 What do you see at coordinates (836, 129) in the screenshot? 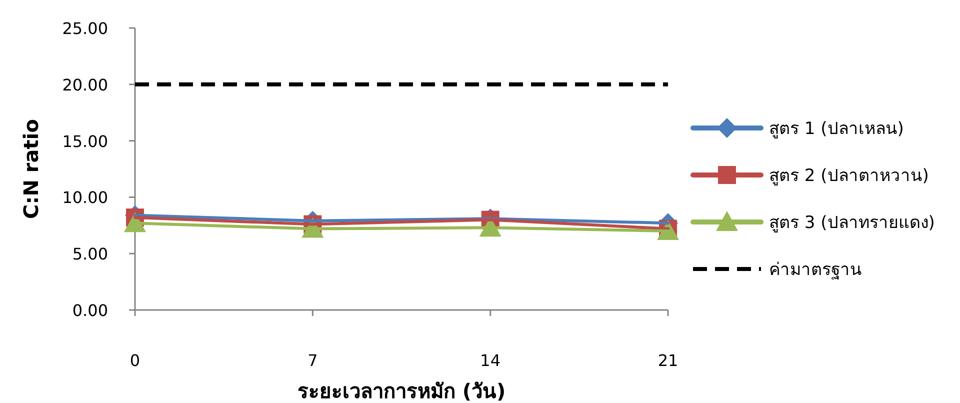
I see `legend-label: สูตร 1 (ปลาเหลน)` at bounding box center [836, 129].